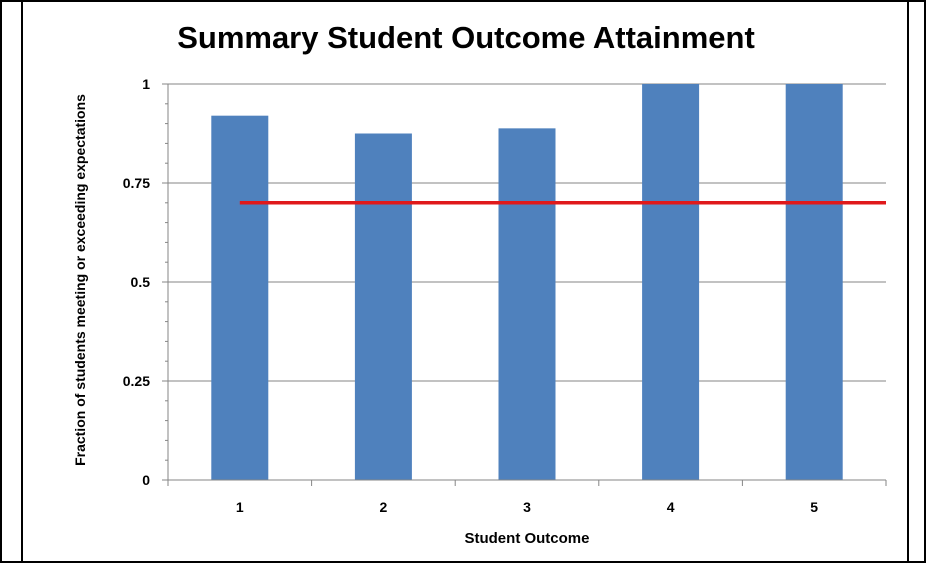 The height and width of the screenshot is (563, 926). I want to click on y-tick-label: 0, so click(146, 480).